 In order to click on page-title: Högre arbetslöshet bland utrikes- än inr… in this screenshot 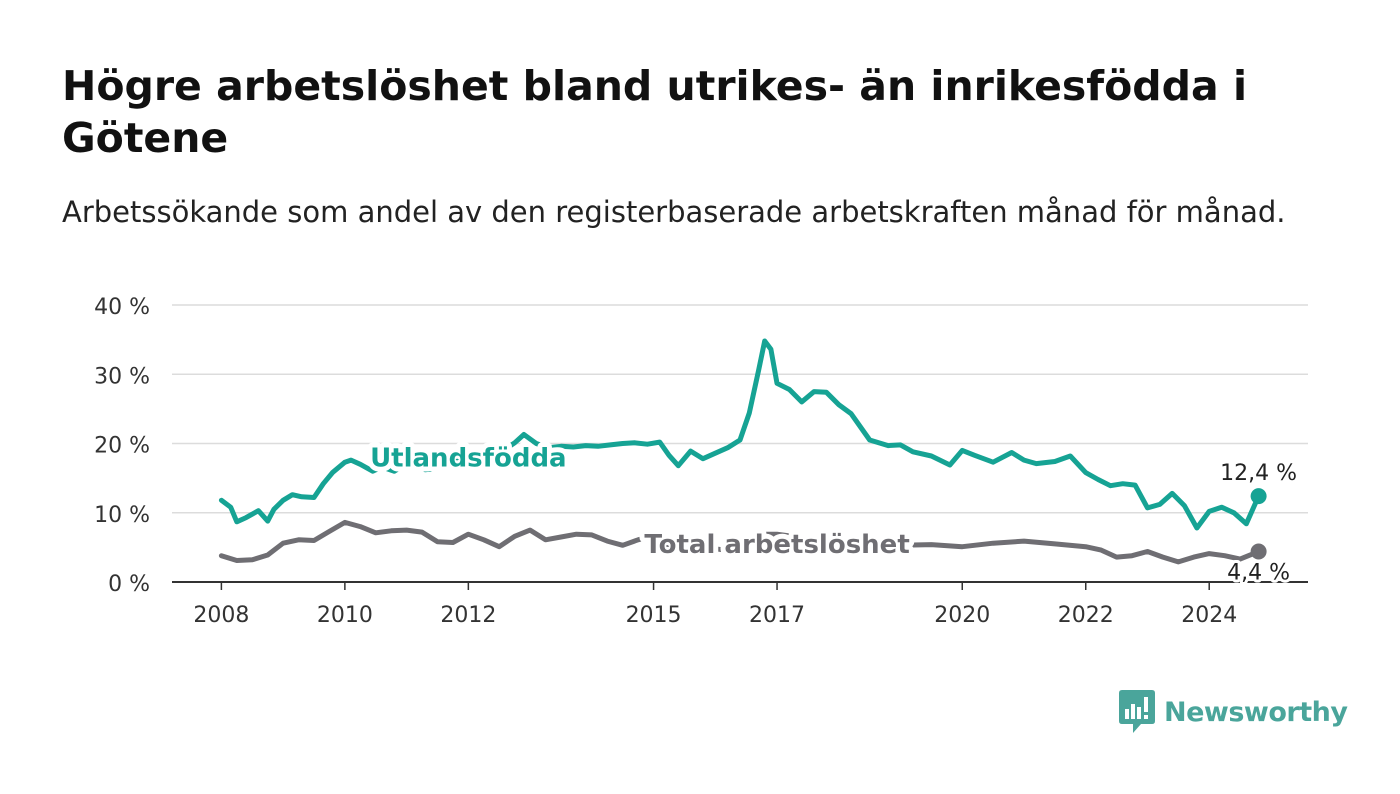, I will do `click(654, 112)`.